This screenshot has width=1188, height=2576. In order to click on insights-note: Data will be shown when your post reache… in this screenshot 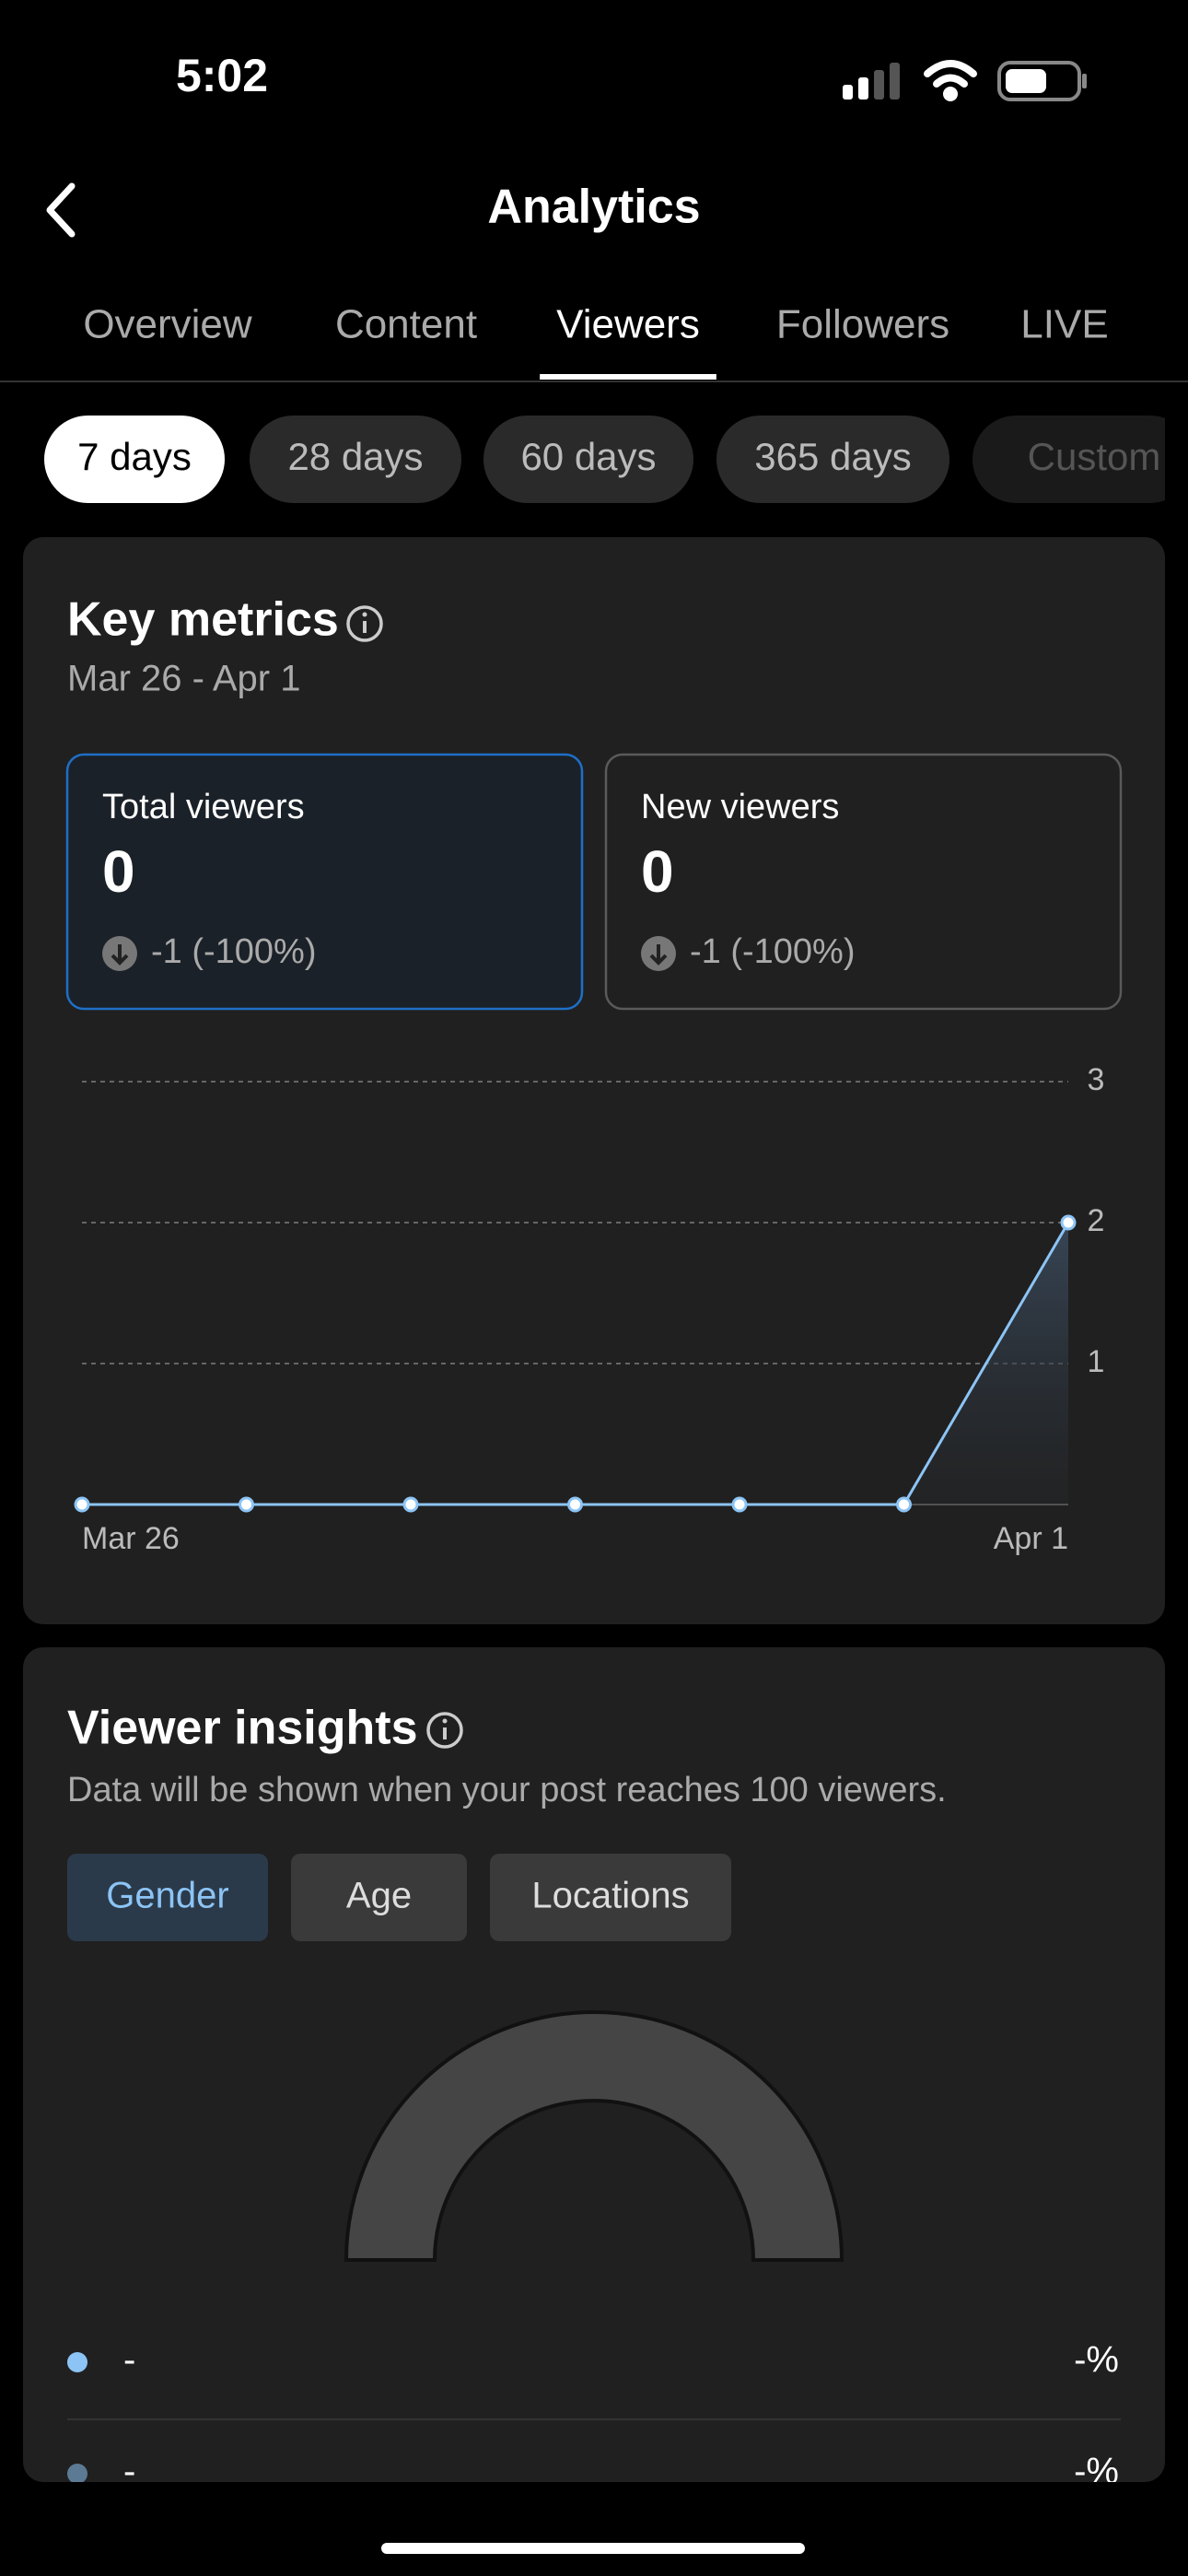, I will do `click(507, 1790)`.